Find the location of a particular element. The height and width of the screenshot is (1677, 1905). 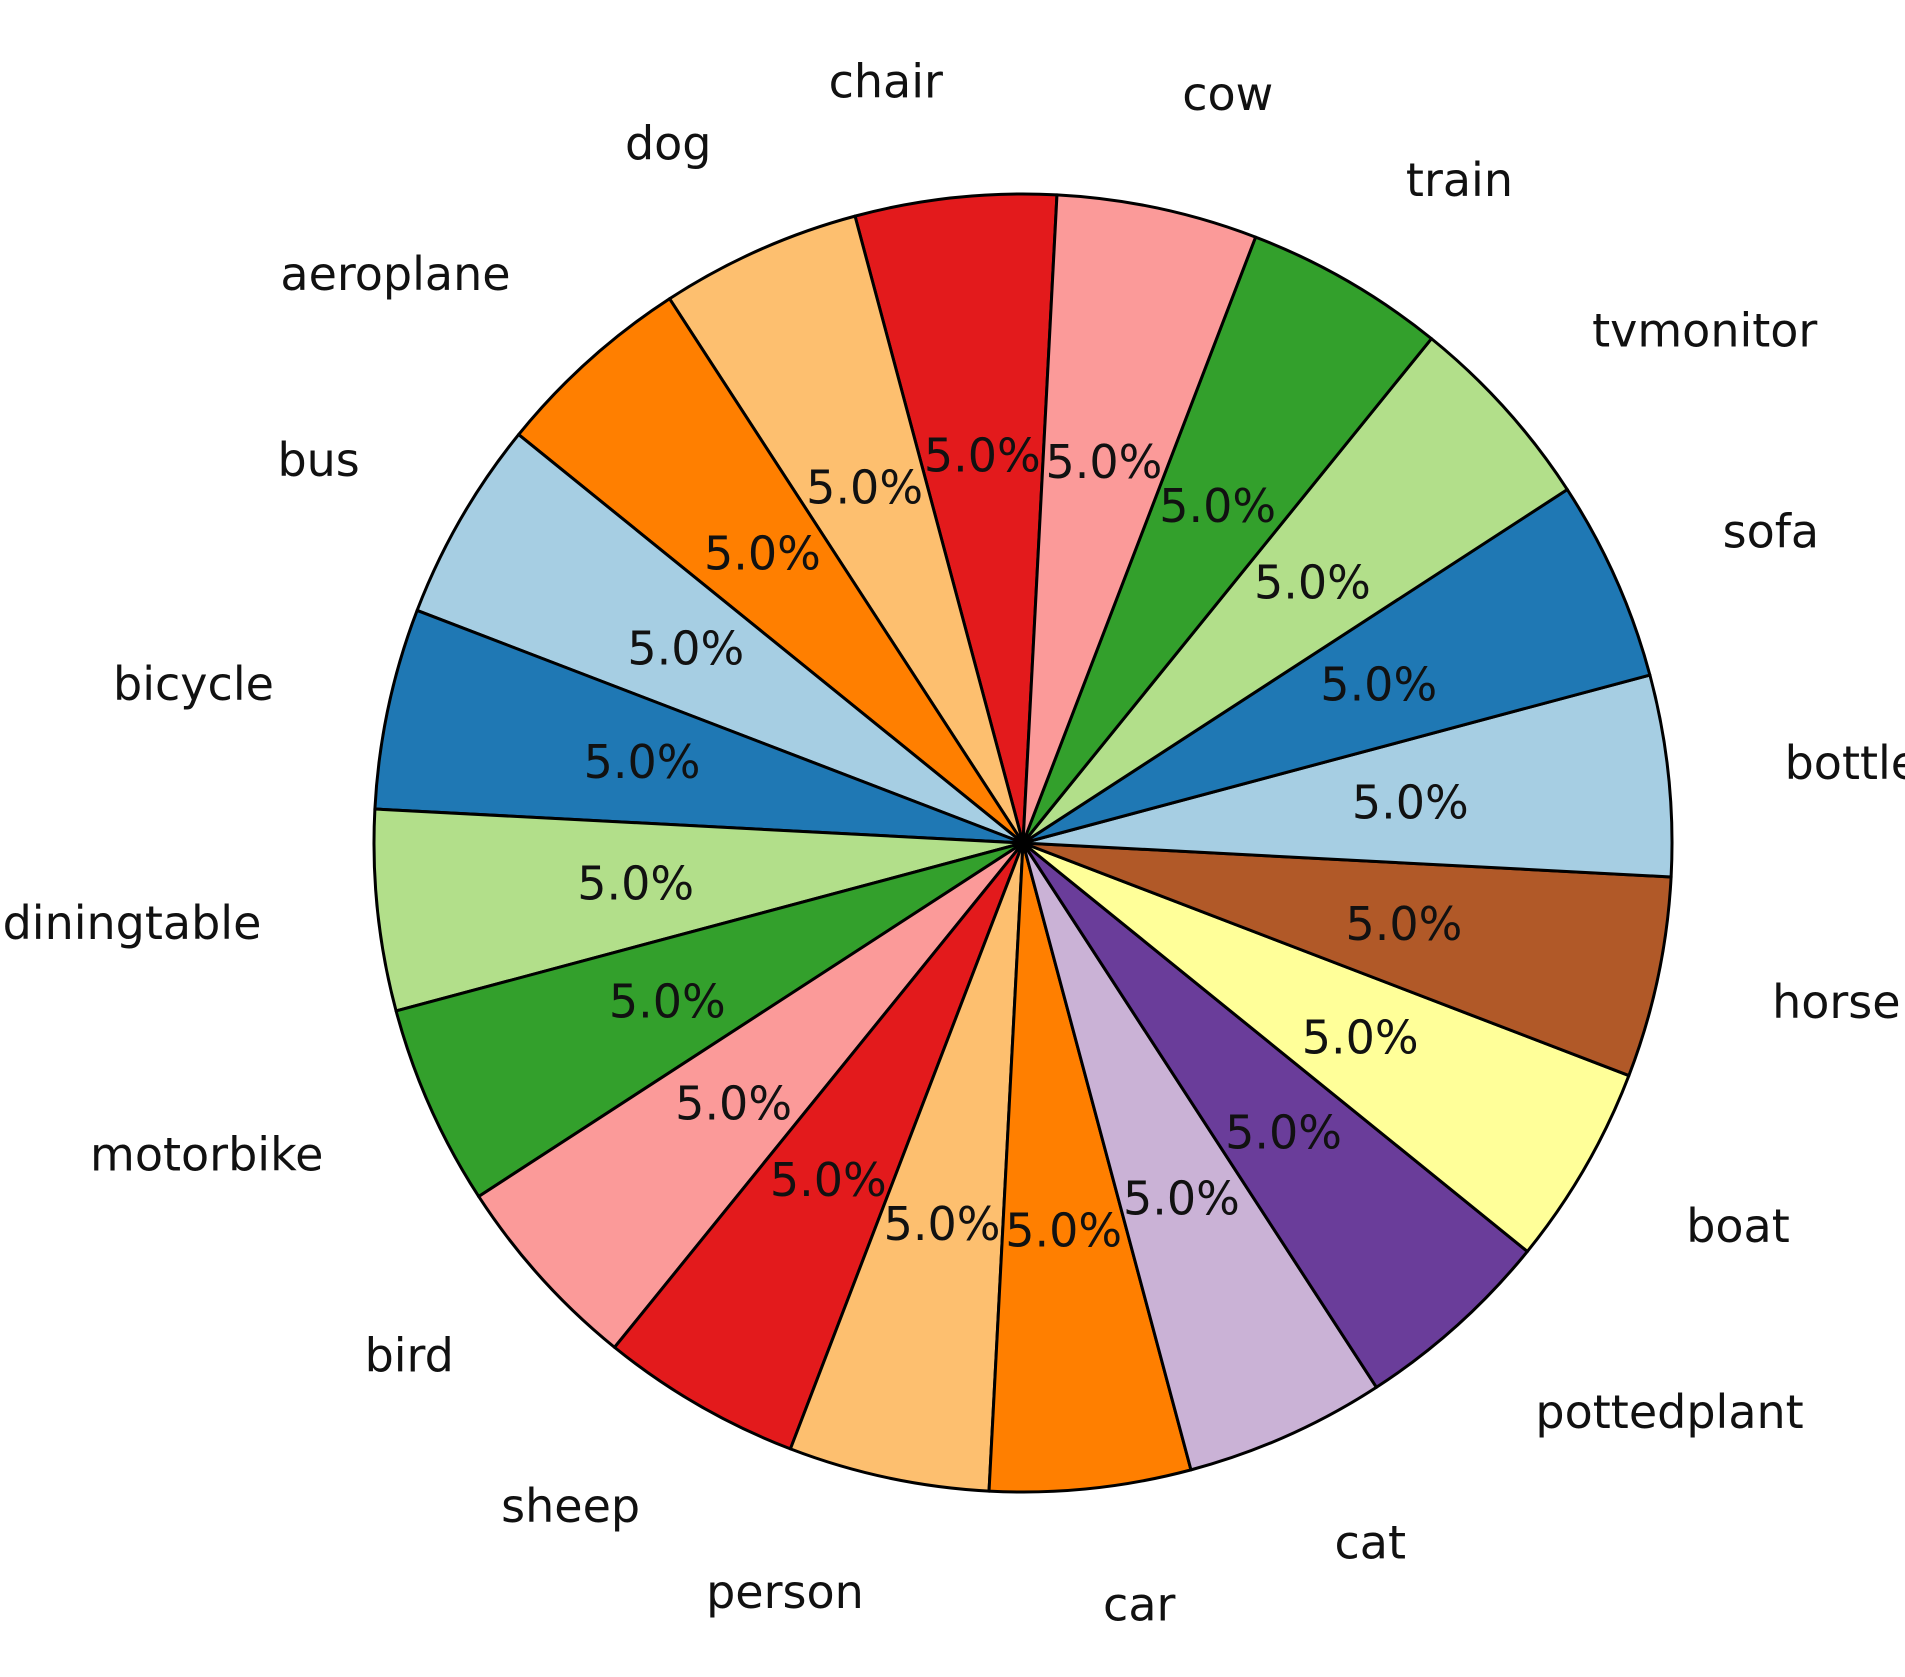

slice-label-pottedplant: pottedplant is located at coordinates (1669, 1412).